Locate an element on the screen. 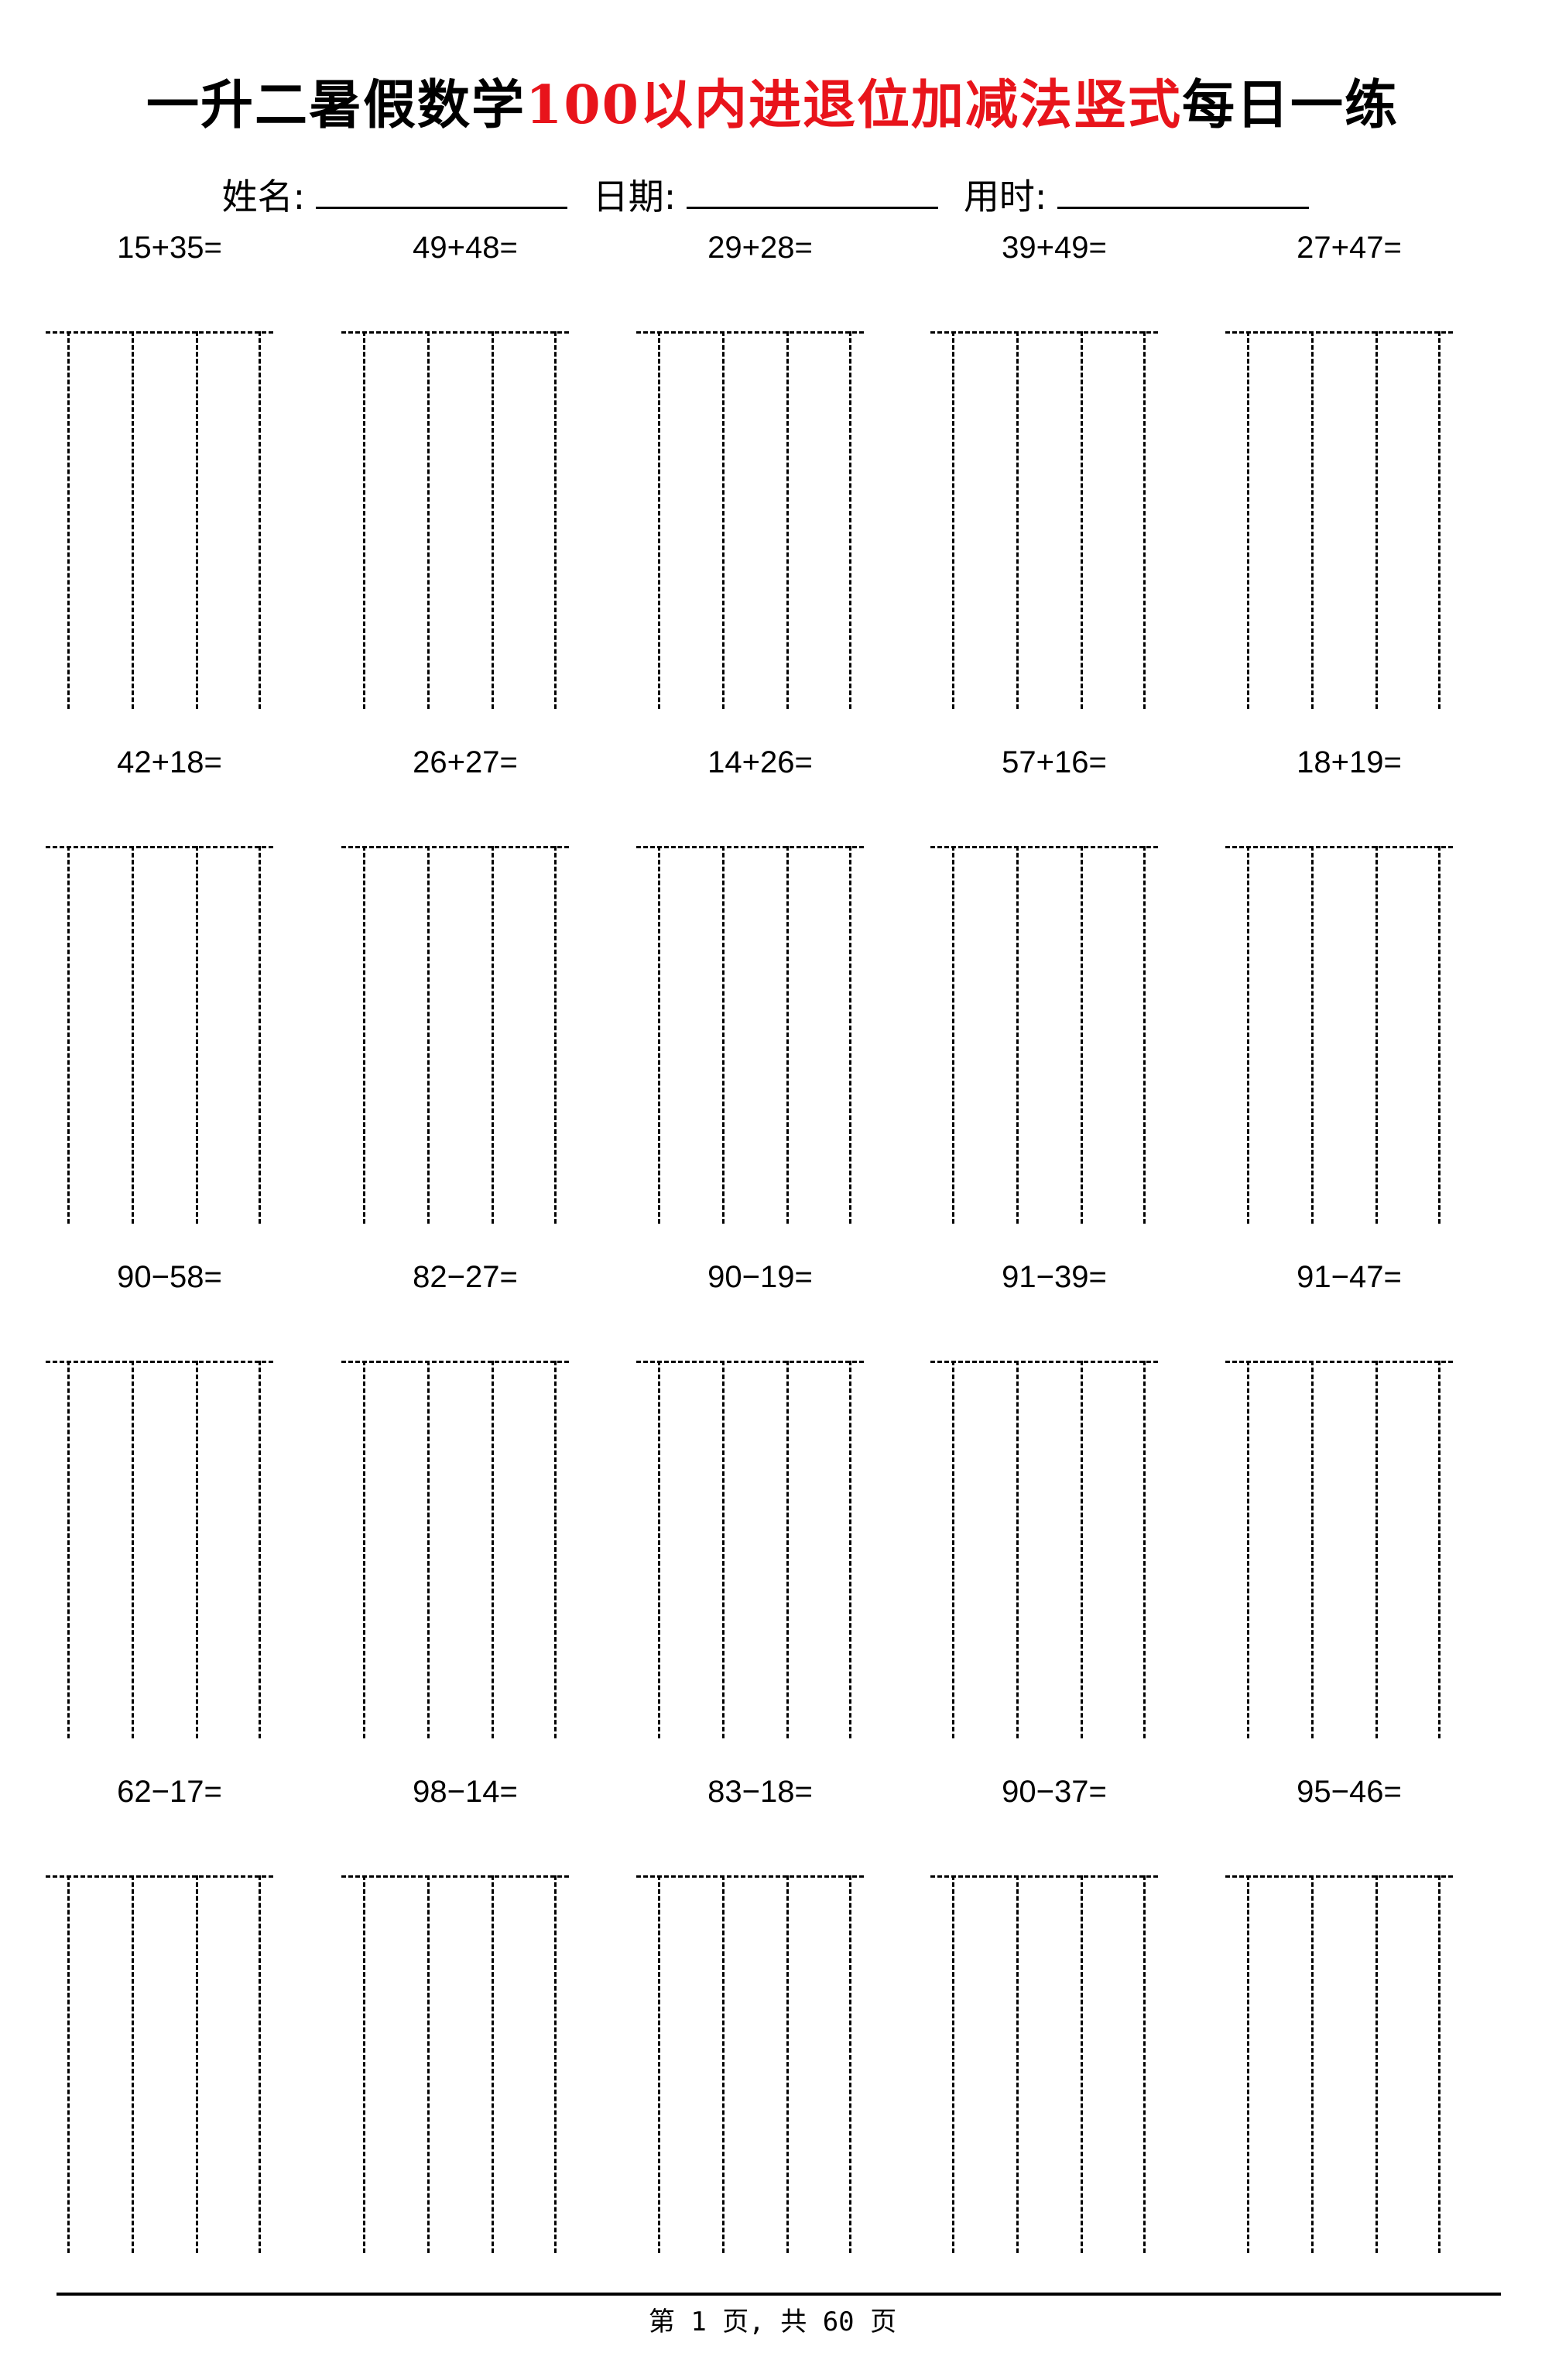  problem-label: 90−58= is located at coordinates (169, 1277).